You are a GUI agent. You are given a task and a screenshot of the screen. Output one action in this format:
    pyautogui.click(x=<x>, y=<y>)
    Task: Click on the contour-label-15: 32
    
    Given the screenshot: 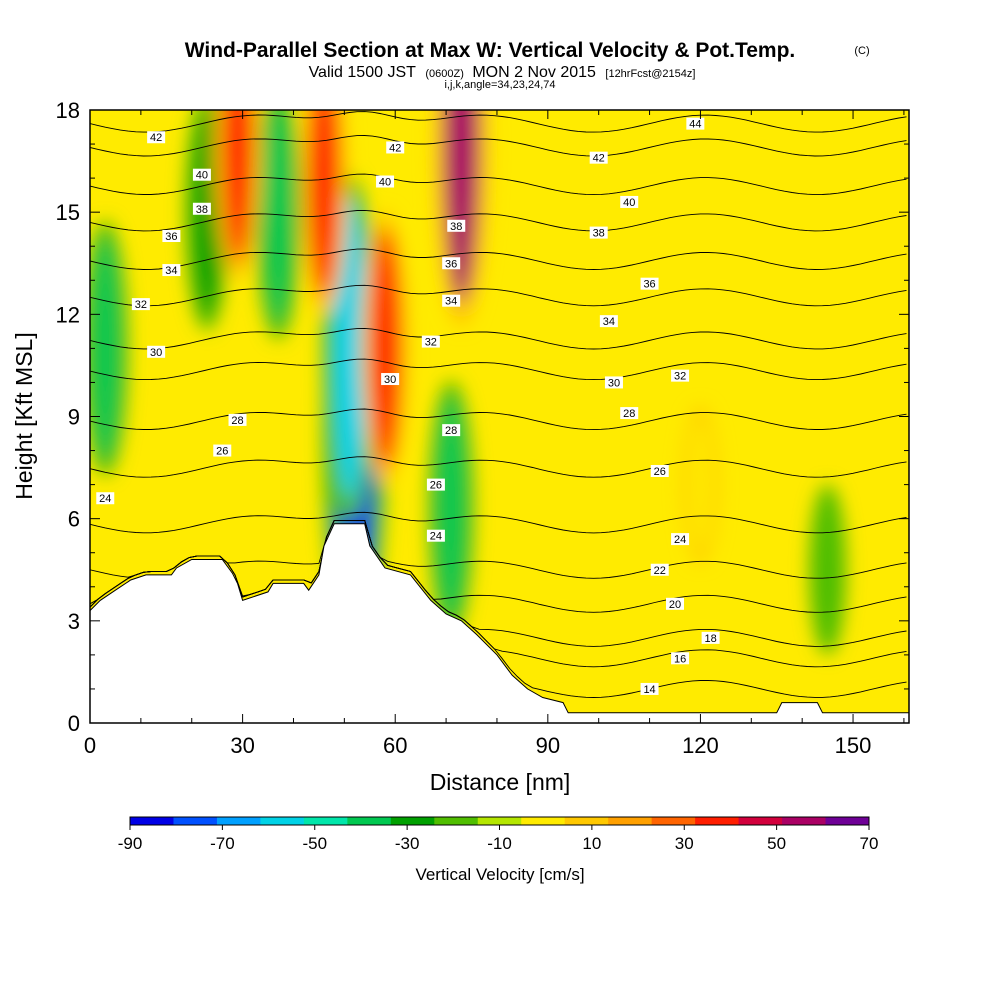 What is the action you would take?
    pyautogui.click(x=431, y=343)
    